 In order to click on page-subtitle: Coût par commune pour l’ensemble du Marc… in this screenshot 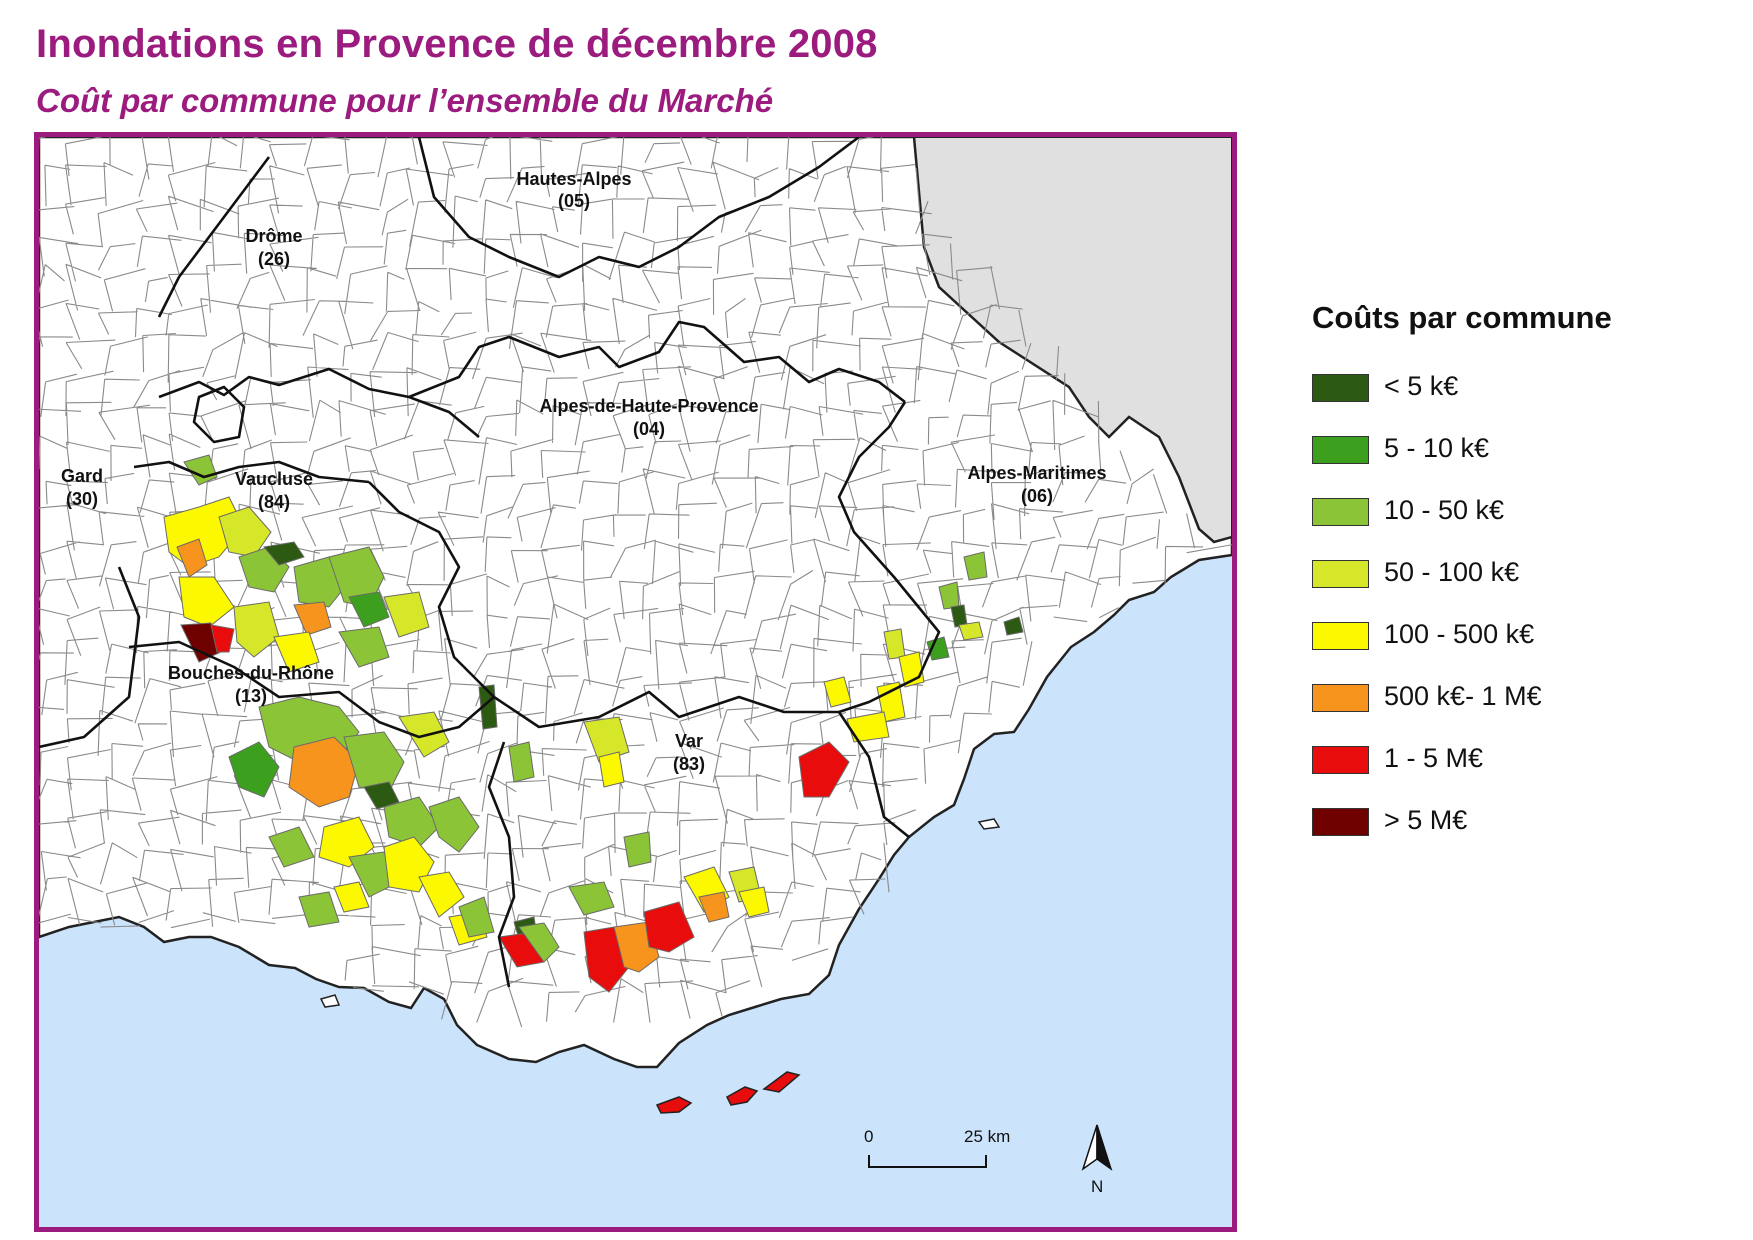, I will do `click(405, 100)`.